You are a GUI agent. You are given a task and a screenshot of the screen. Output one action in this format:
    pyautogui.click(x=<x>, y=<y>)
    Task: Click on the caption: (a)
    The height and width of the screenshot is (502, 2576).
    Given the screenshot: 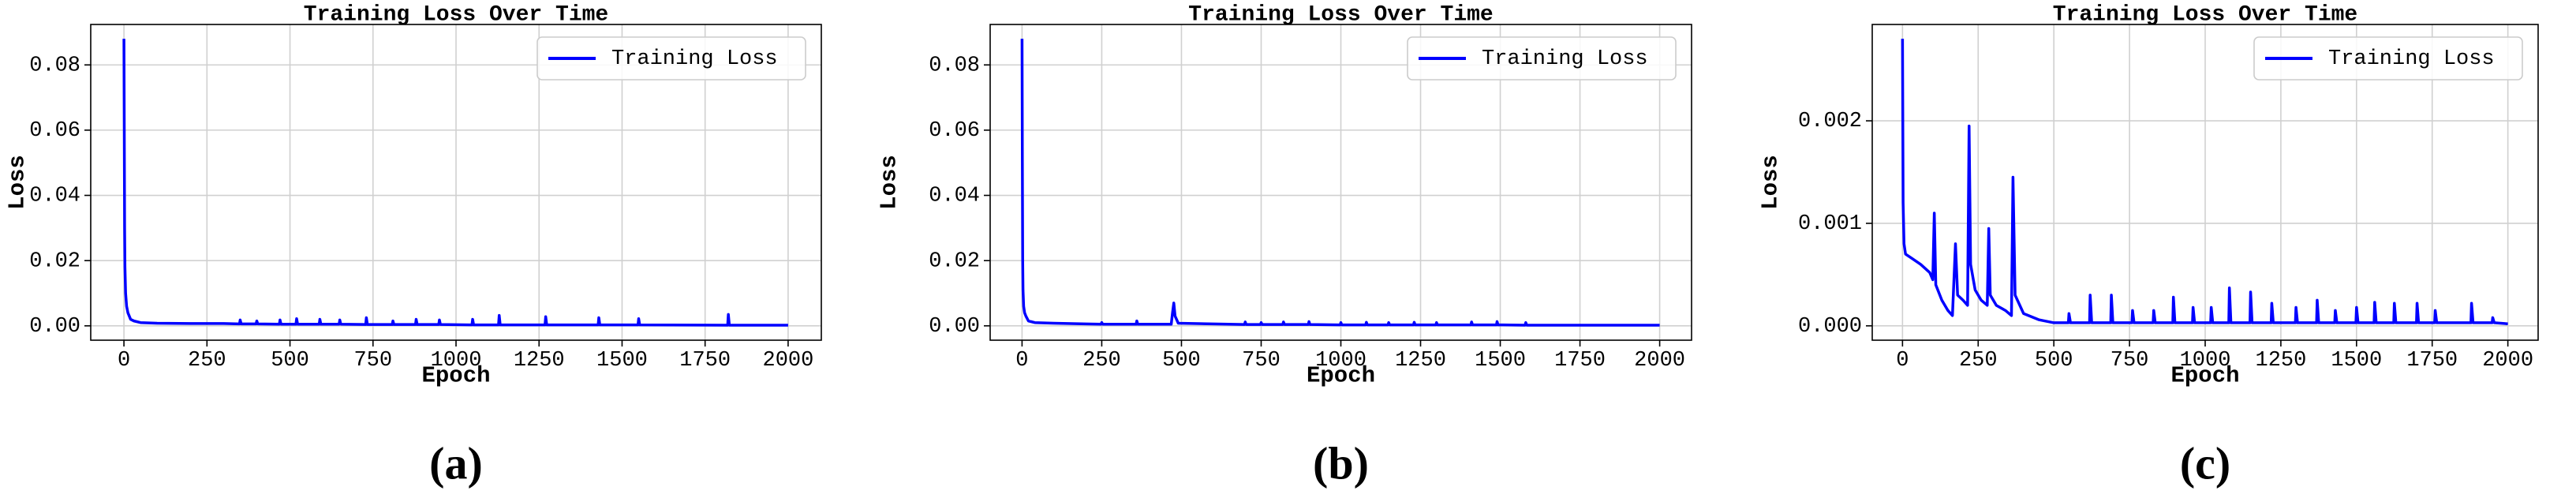 What is the action you would take?
    pyautogui.click(x=456, y=463)
    